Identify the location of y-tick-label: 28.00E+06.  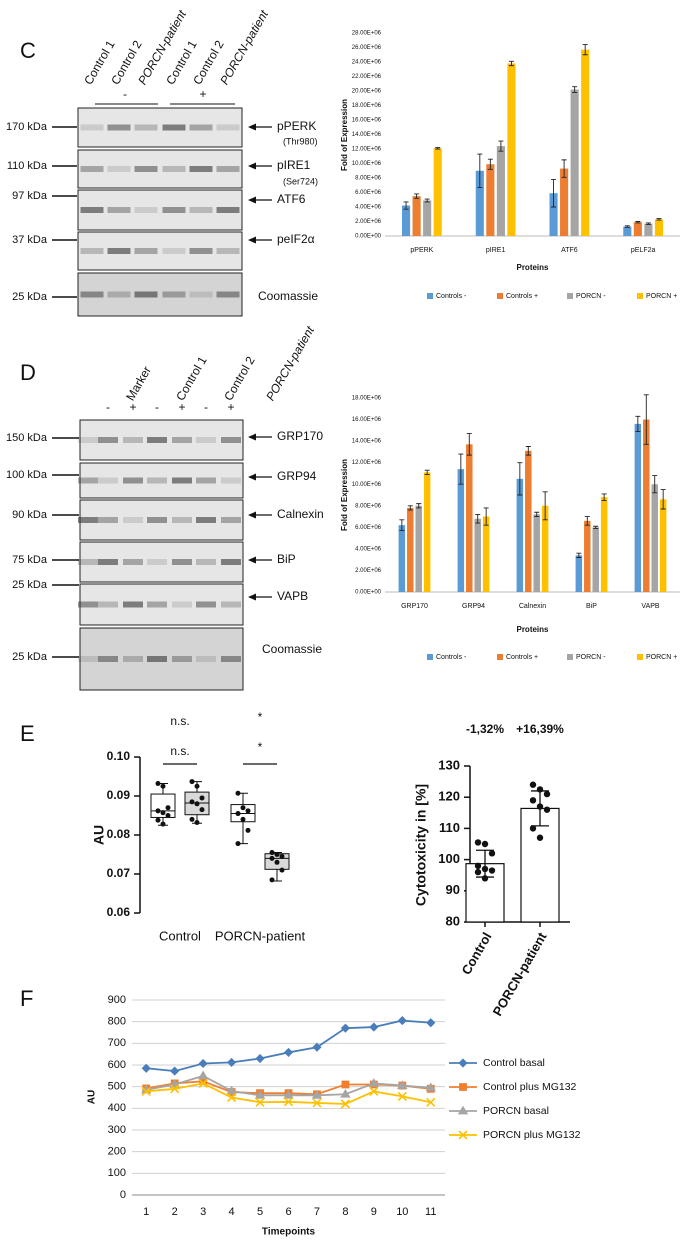
(367, 34).